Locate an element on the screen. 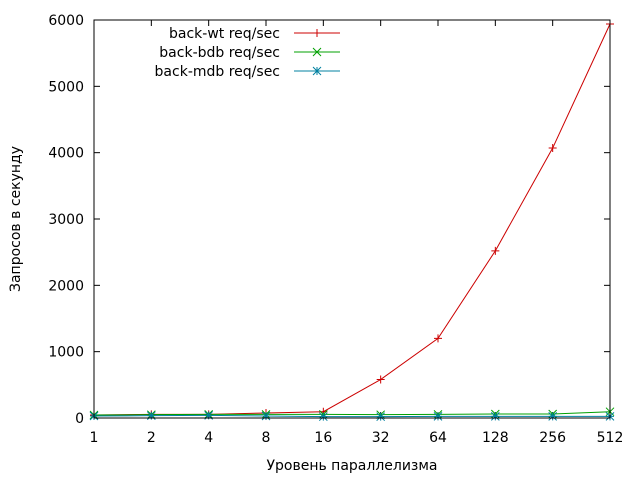 The image size is (640, 480). x-tick-label-3: 8 is located at coordinates (266, 438).